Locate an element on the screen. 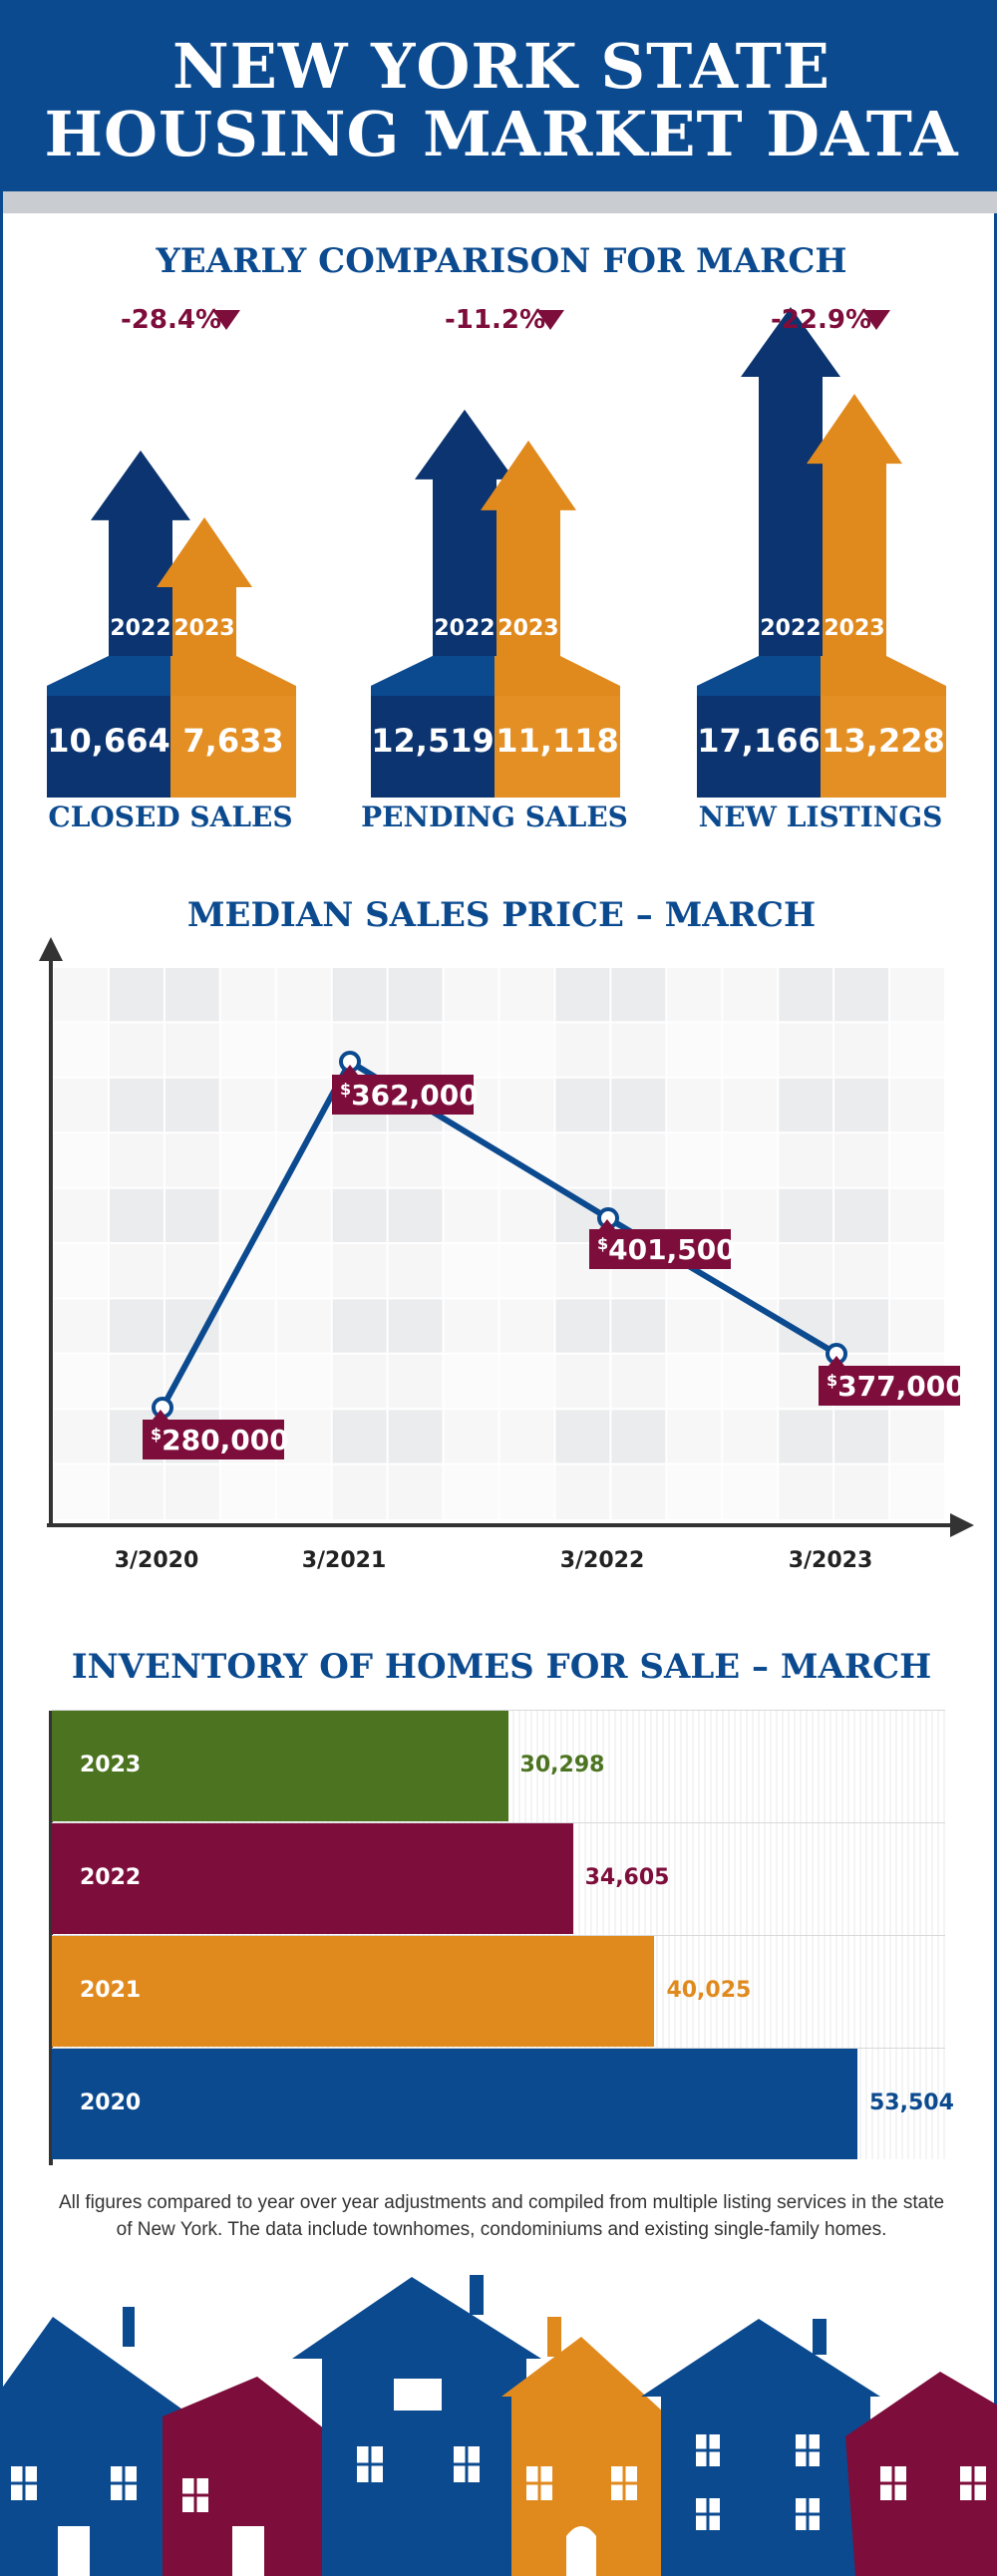 This screenshot has height=2576, width=997. category-label: PENDING SALES is located at coordinates (494, 817).